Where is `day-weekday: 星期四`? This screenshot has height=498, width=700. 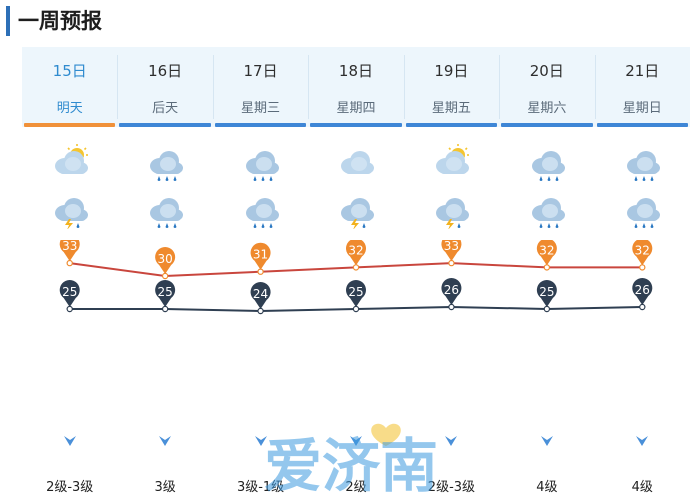 day-weekday: 星期四 is located at coordinates (356, 108).